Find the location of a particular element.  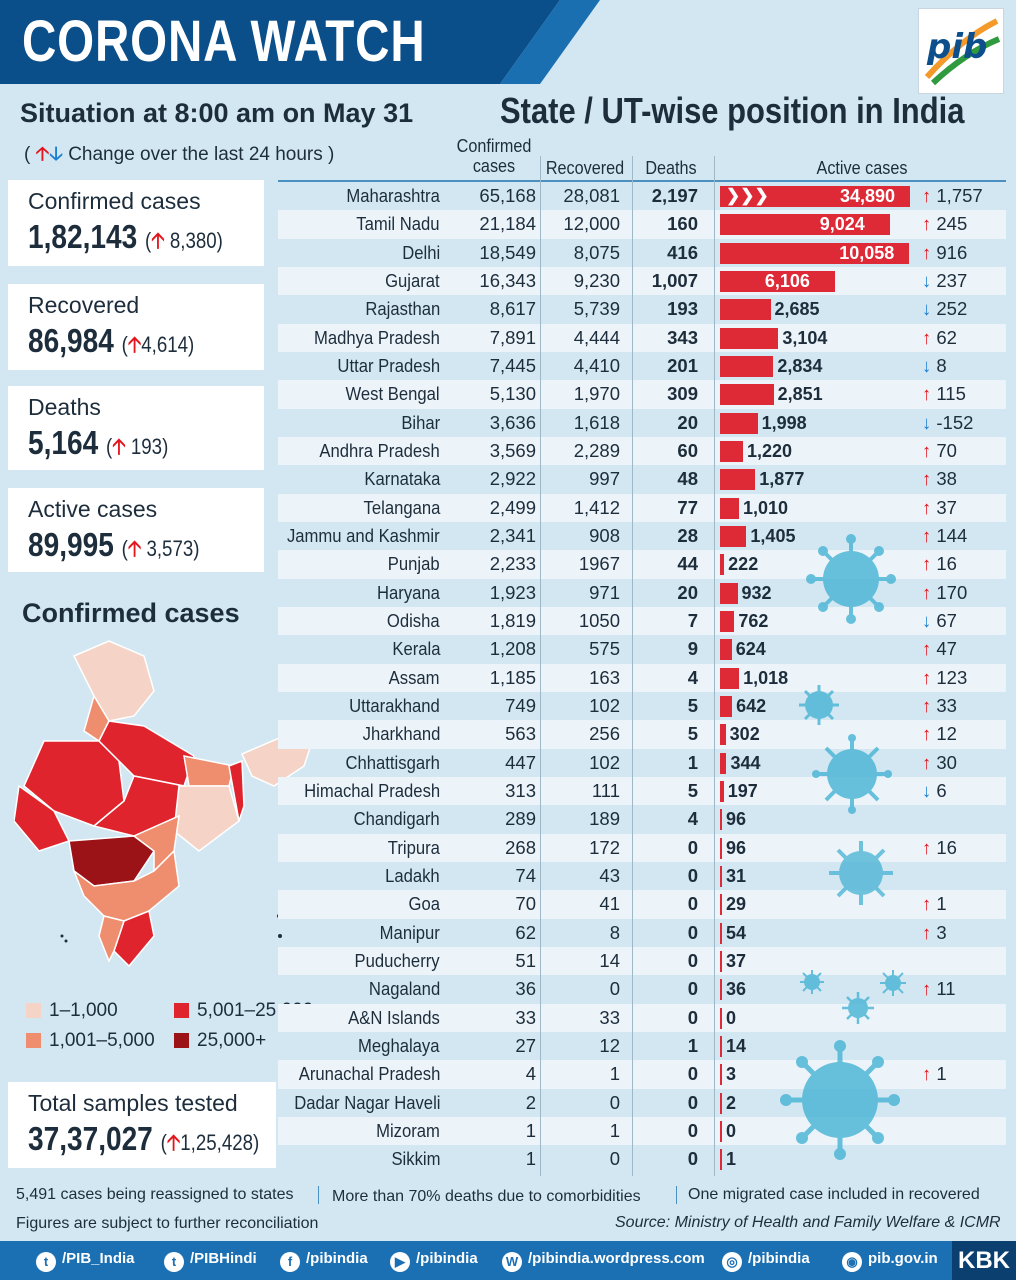

table-row: Rajasthan 8,617 5,739 193 2,685 ↓ 252 is located at coordinates (642, 309).